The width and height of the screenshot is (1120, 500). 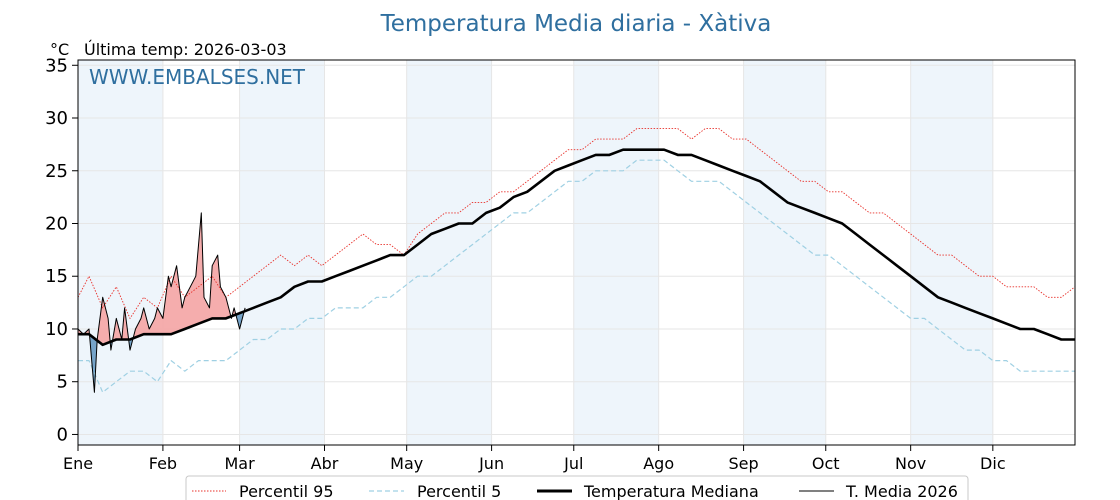 I want to click on y-tick-label: 30, so click(x=56, y=118).